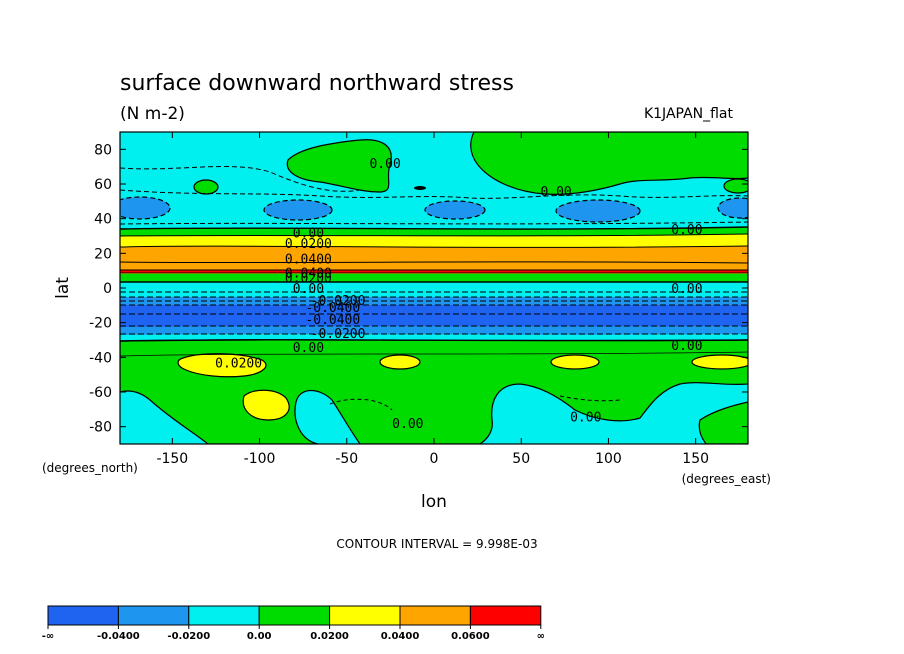 This screenshot has width=904, height=654. I want to click on band-orange-north, so click(434, 258).